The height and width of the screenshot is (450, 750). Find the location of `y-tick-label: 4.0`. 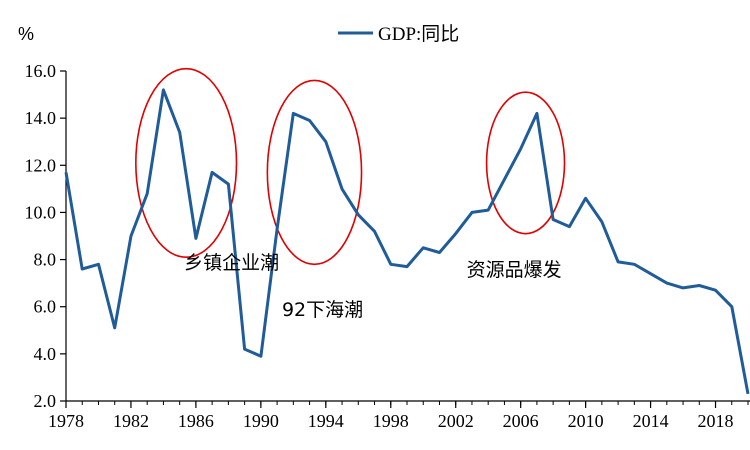

y-tick-label: 4.0 is located at coordinates (45, 354).